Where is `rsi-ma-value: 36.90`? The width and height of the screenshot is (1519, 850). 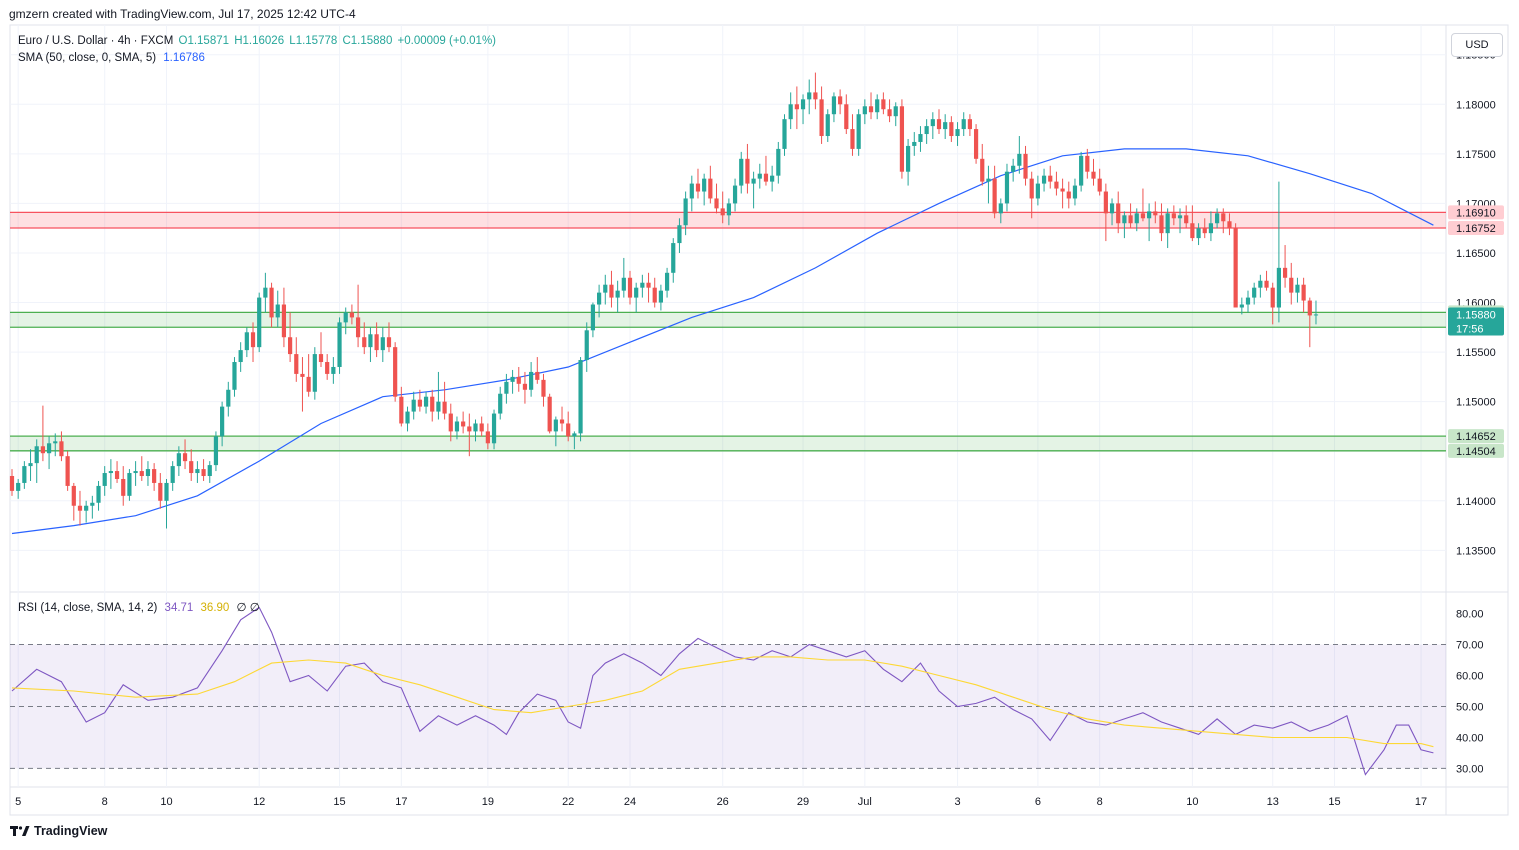 rsi-ma-value: 36.90 is located at coordinates (215, 608).